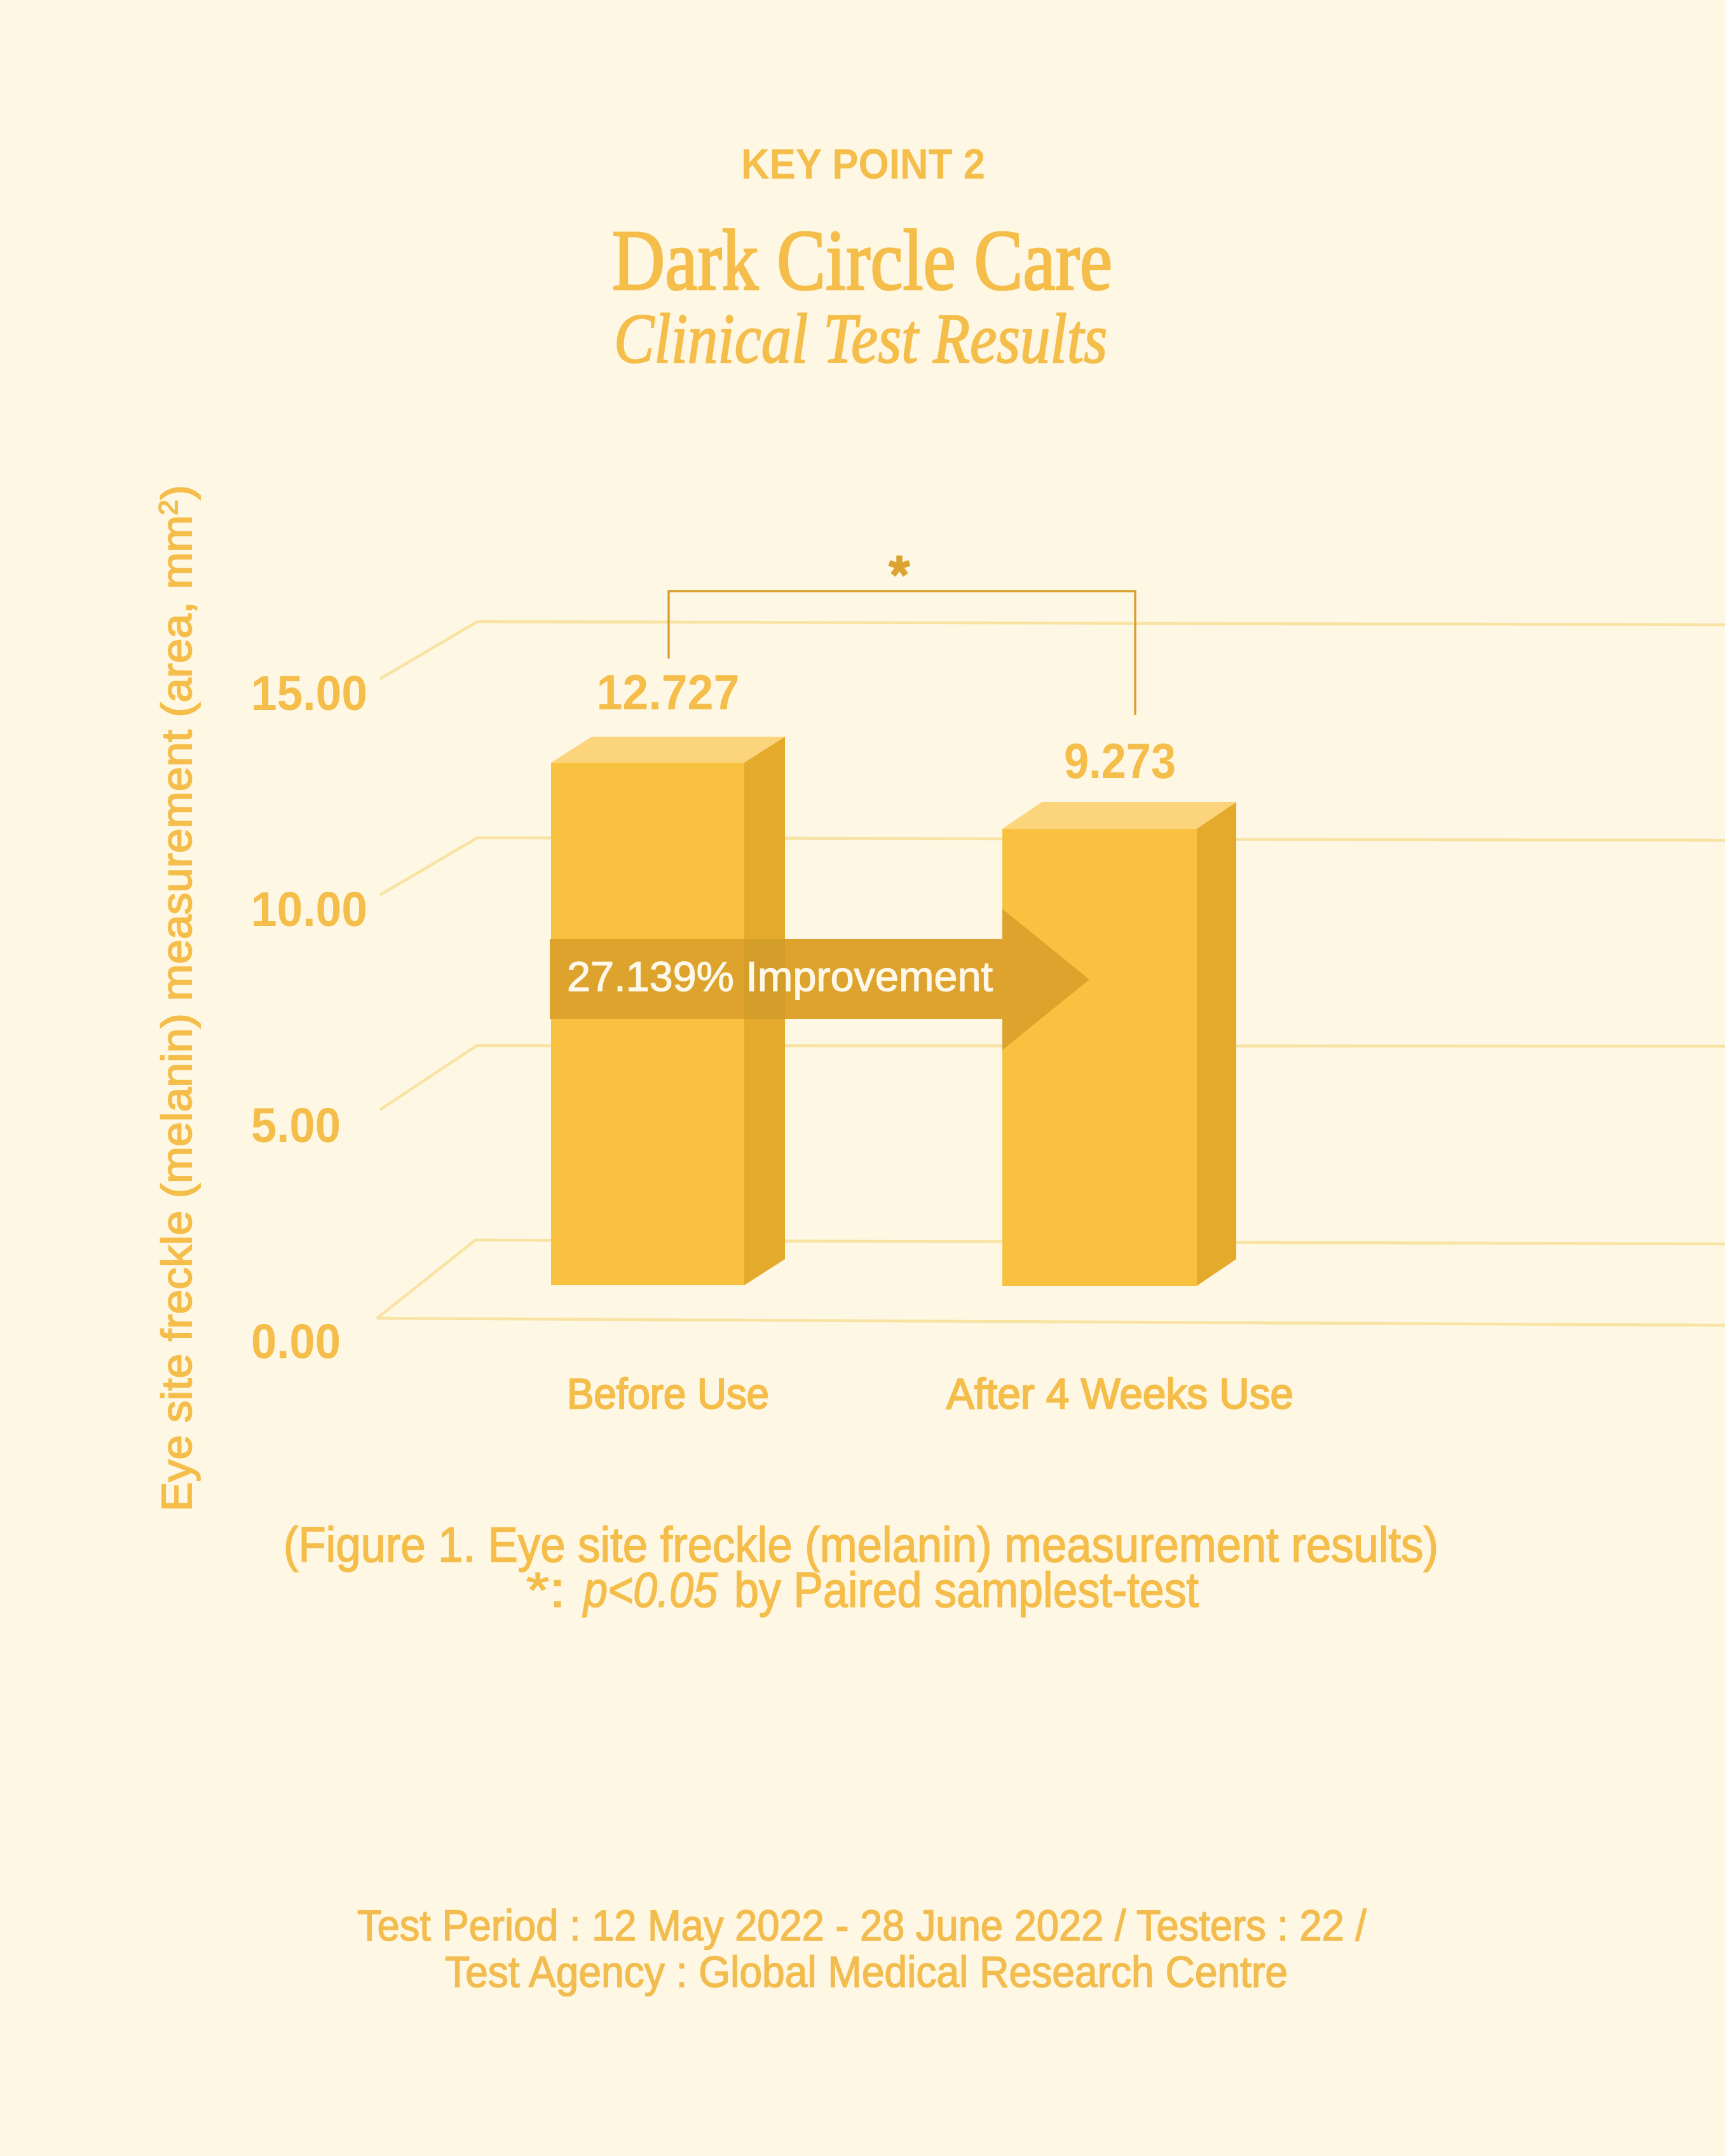 This screenshot has height=2156, width=1725. What do you see at coordinates (309, 693) in the screenshot?
I see `svg-text: 15.00` at bounding box center [309, 693].